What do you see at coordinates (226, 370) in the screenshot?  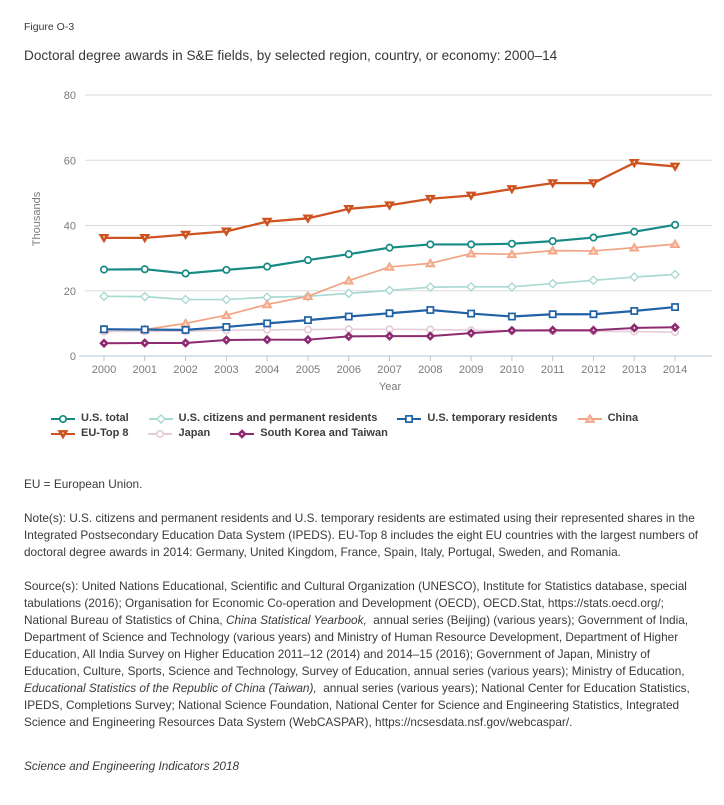 I see `x-tick-label: 2003` at bounding box center [226, 370].